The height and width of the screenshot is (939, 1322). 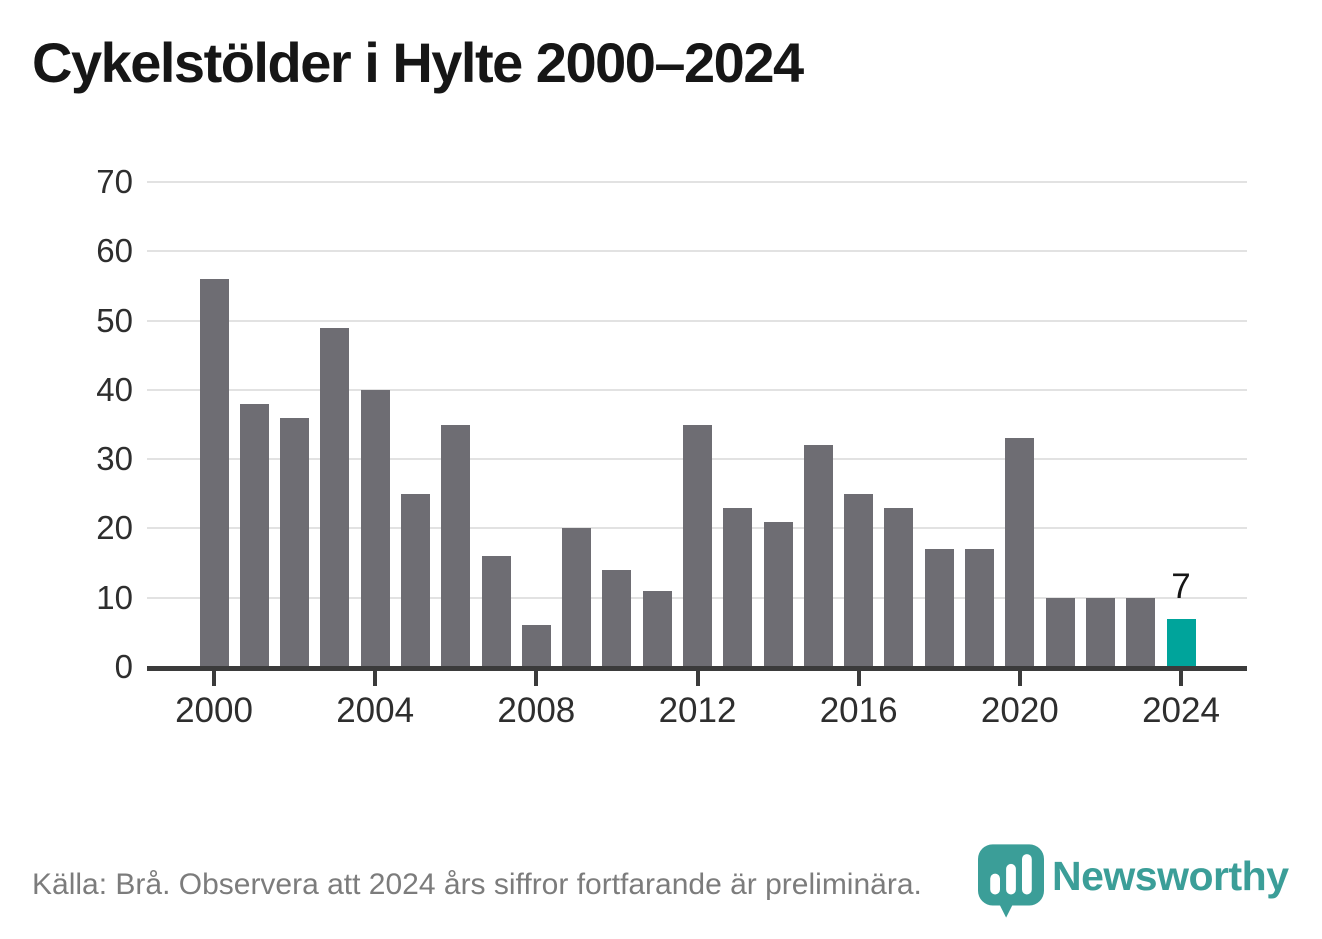 I want to click on bar-value-label: 7, so click(x=1181, y=586).